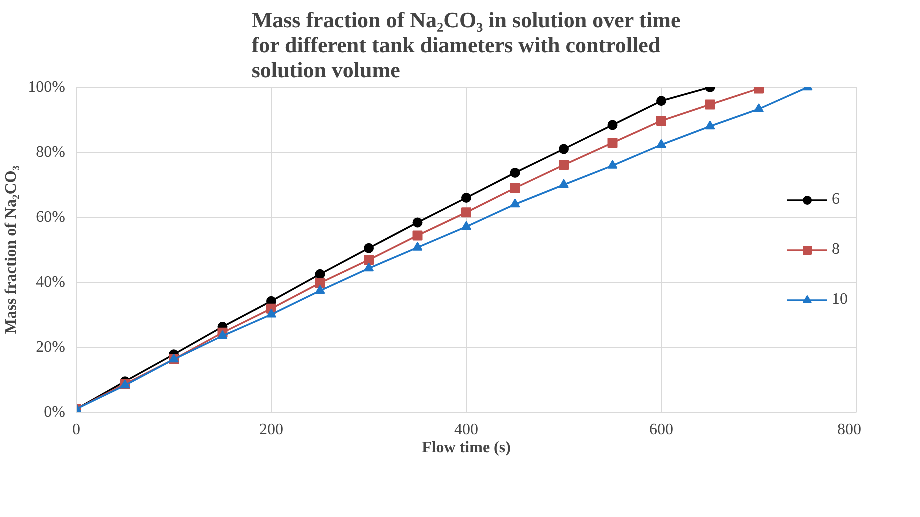  What do you see at coordinates (466, 448) in the screenshot?
I see `x-axis-title: Flow time (s)` at bounding box center [466, 448].